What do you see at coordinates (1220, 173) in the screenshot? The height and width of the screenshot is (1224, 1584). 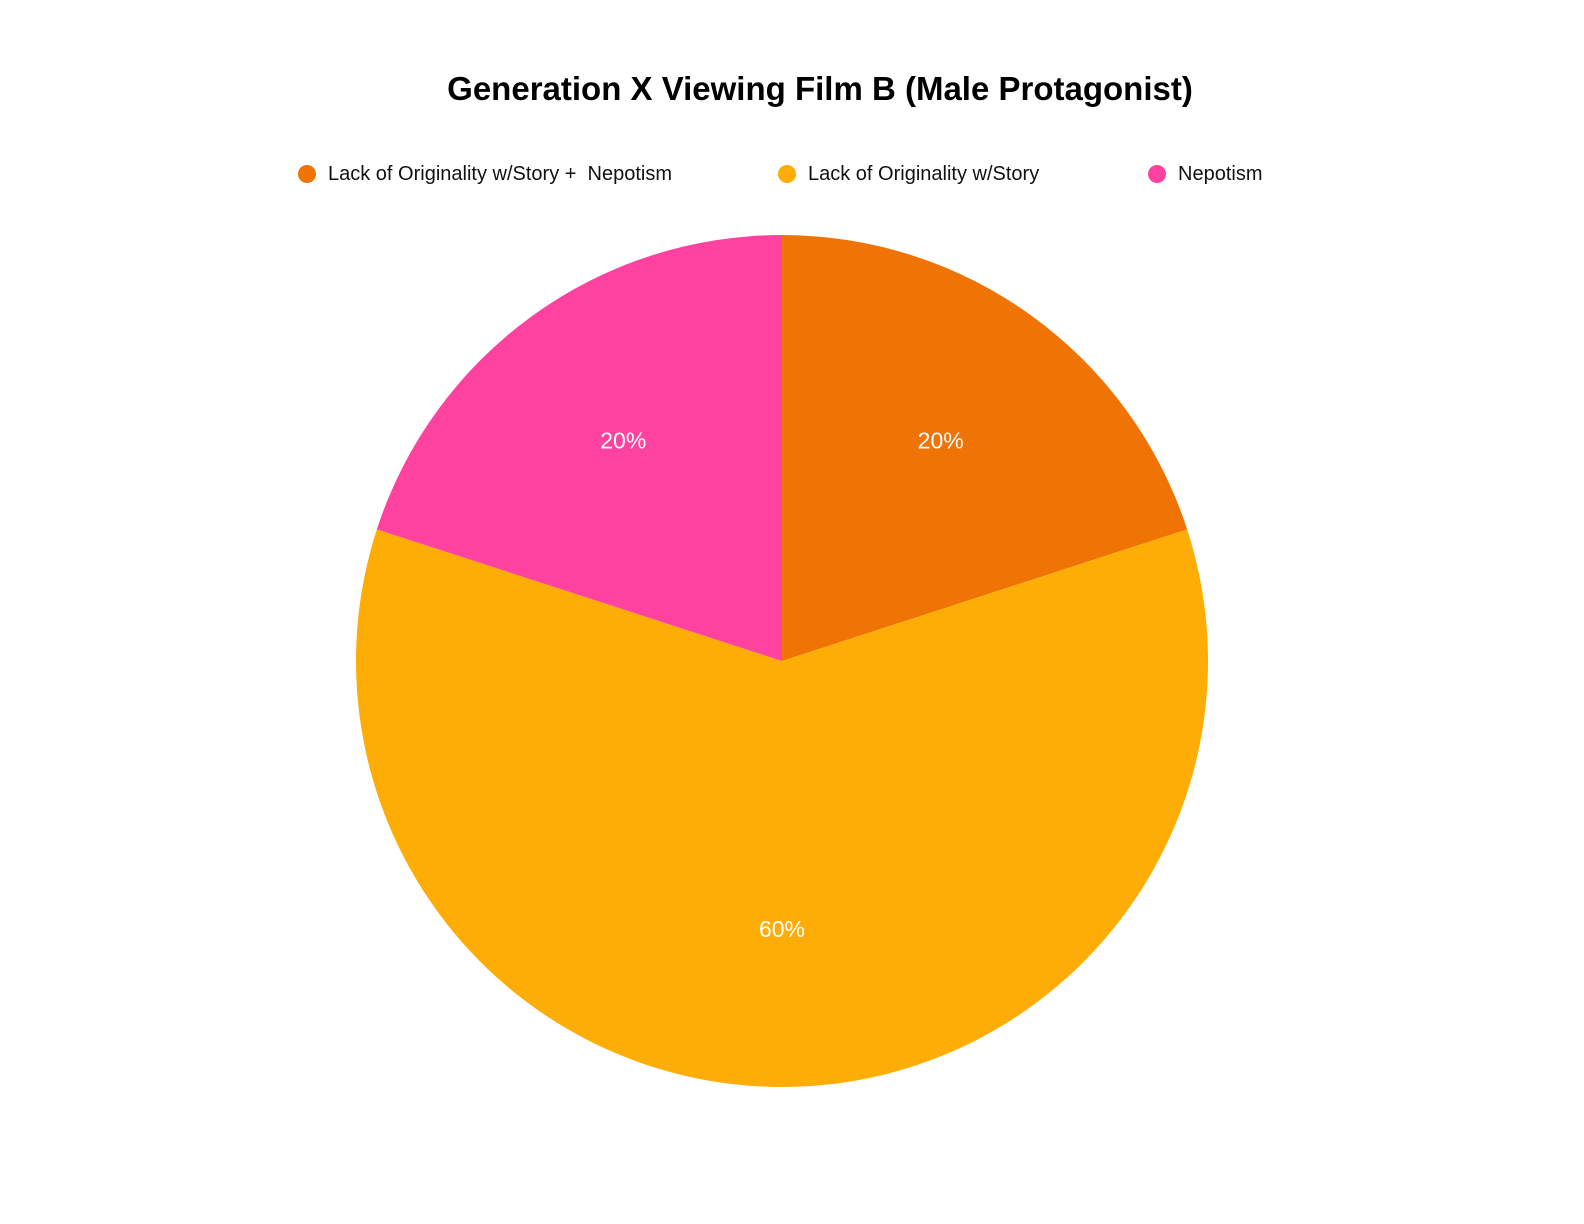 I see `legend-label-2: Nepotism` at bounding box center [1220, 173].